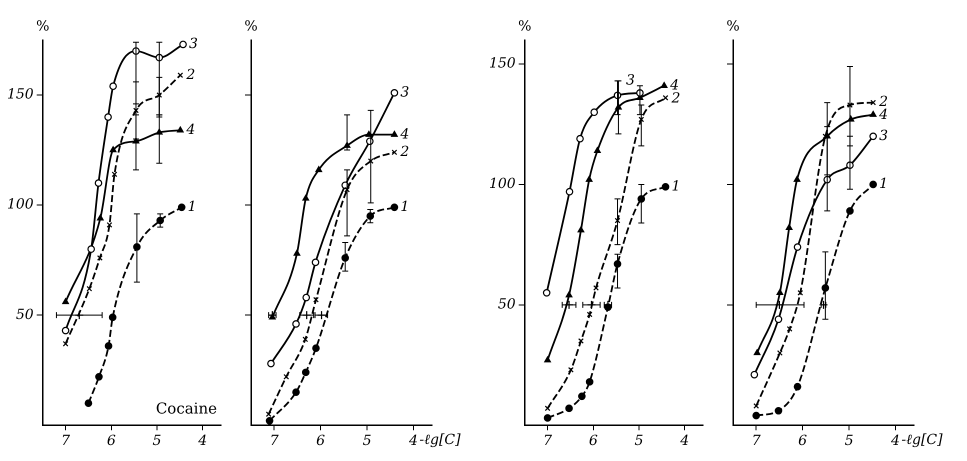 This screenshot has height=461, width=967. Describe the element at coordinates (187, 409) in the screenshot. I see `text: Cocaine` at that location.